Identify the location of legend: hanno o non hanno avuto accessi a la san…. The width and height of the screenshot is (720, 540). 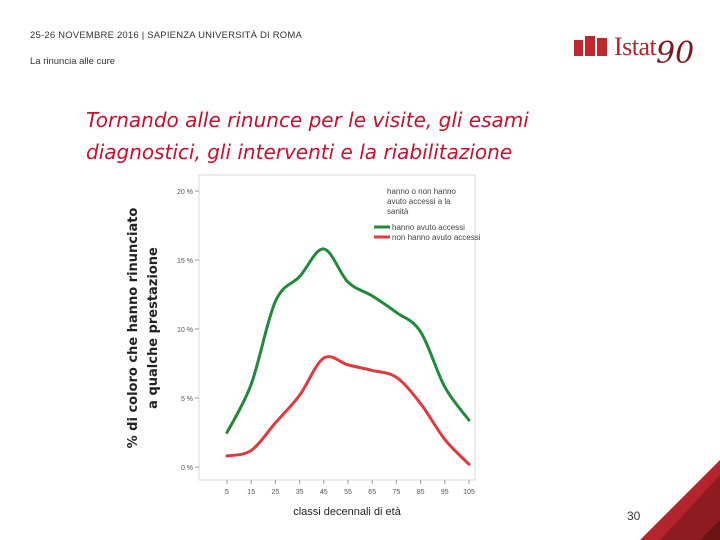
(427, 214).